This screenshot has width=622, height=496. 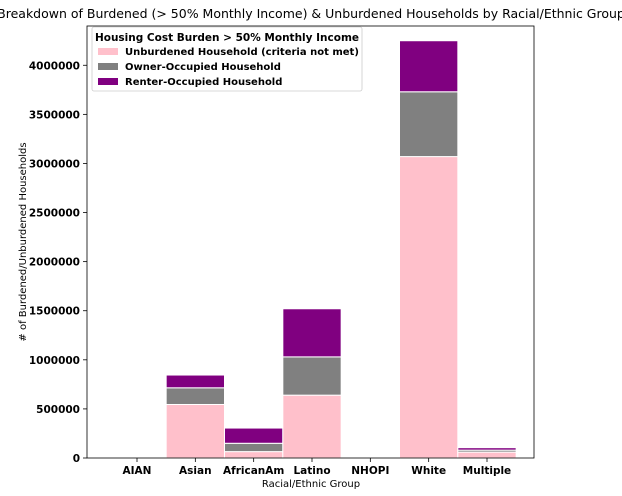 I want to click on y-tick-label: 0, so click(x=76, y=459).